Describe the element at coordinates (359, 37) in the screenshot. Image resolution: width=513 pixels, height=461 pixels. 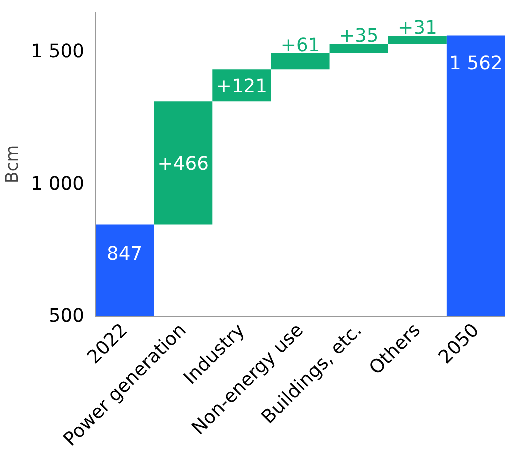
I see `data-label: +35` at that location.